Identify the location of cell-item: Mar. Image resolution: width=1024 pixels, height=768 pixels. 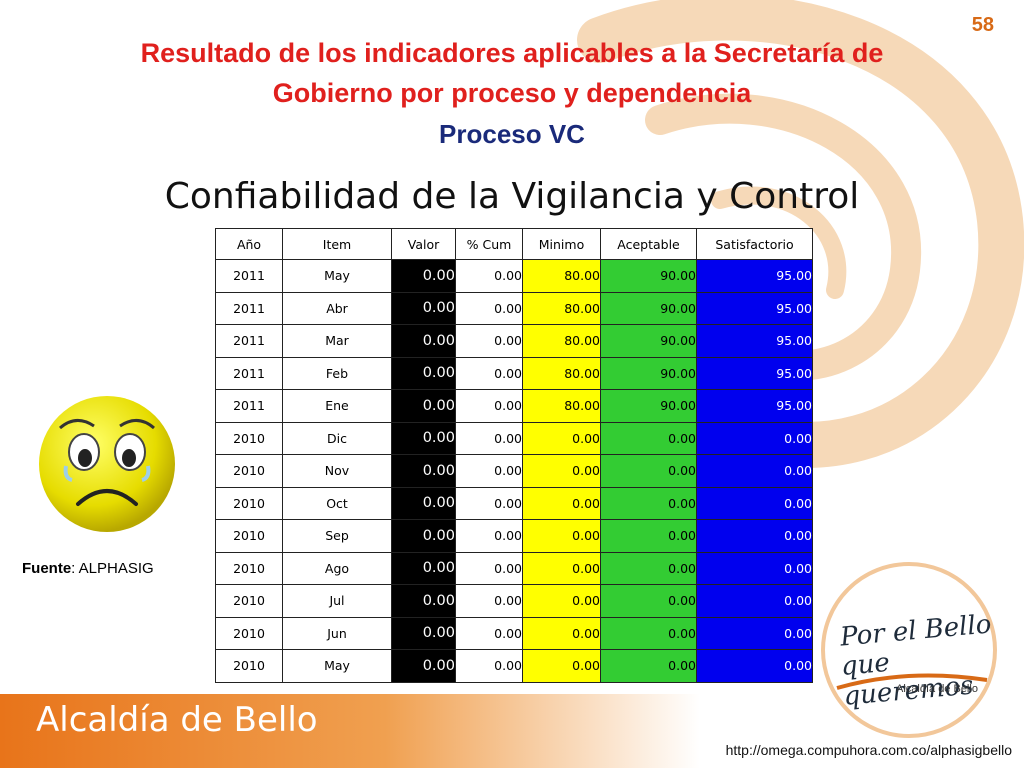
(337, 341).